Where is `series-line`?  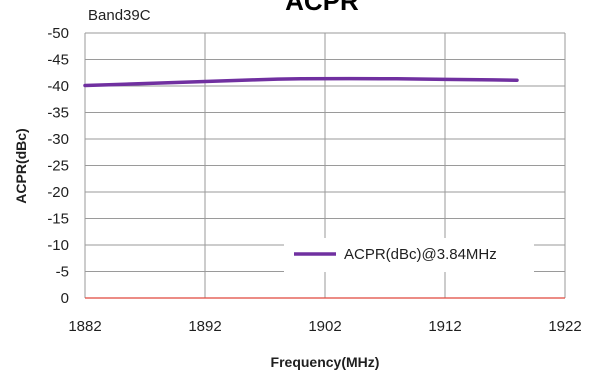 series-line is located at coordinates (301, 82).